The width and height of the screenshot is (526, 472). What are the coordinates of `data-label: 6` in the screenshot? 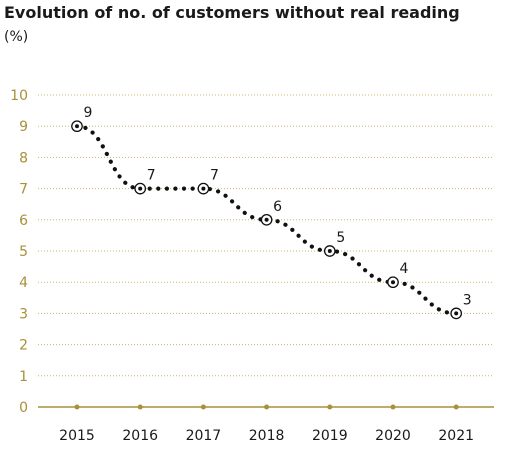 It's located at (277, 207).